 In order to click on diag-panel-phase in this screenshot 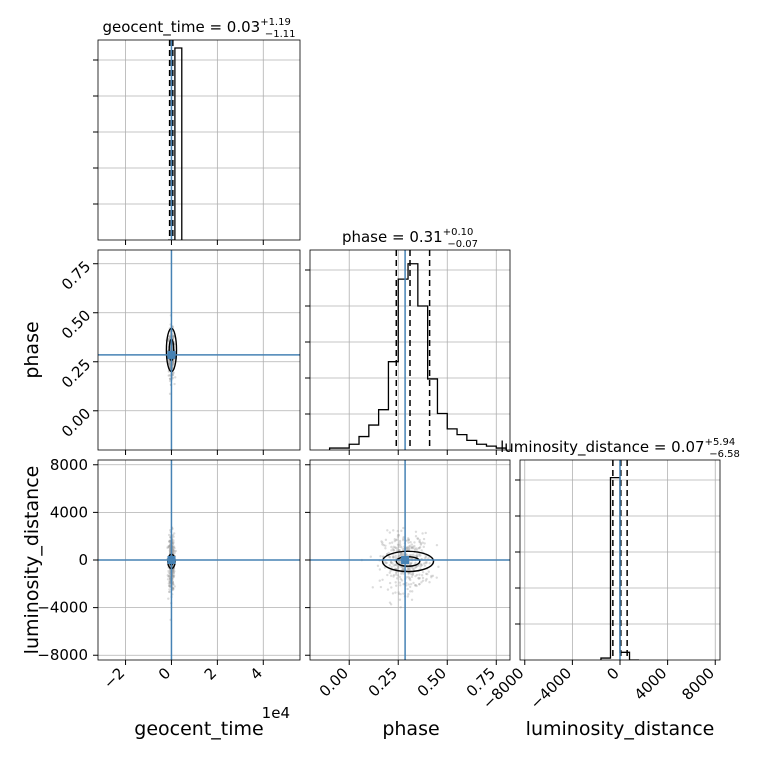, I will do `click(410, 350)`.